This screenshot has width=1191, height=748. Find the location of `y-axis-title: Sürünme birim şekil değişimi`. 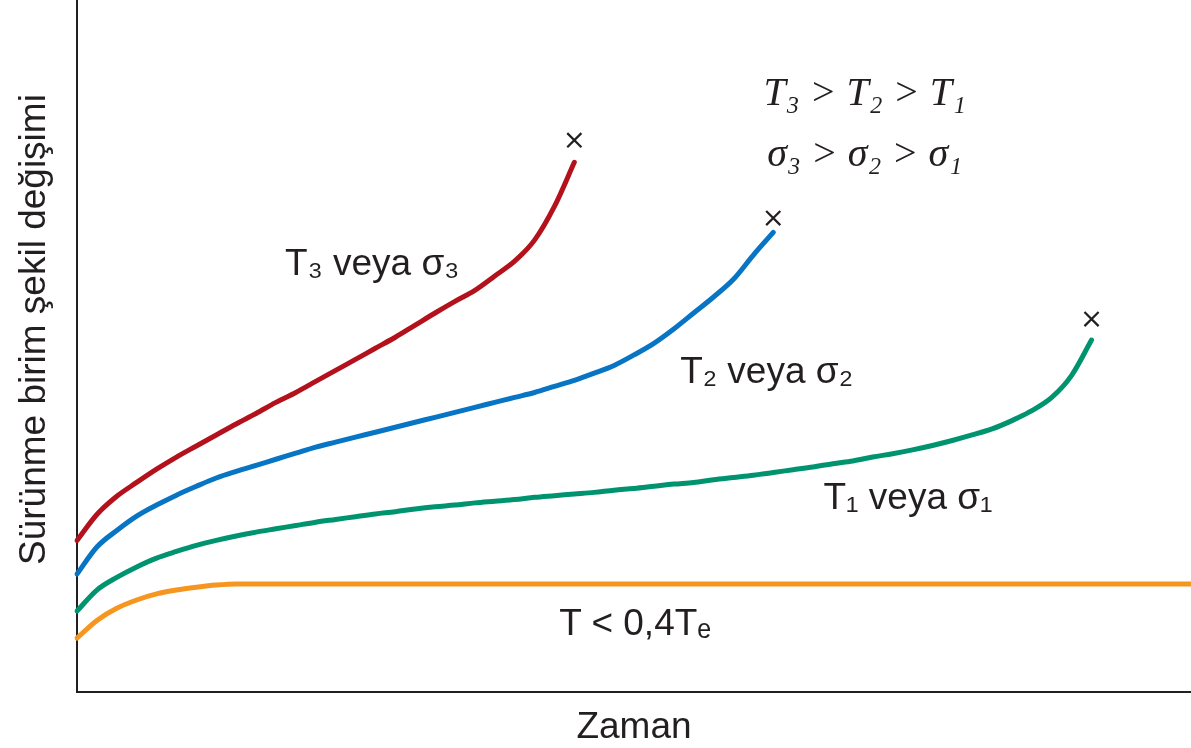

y-axis-title: Sürünme birim şekil değişimi is located at coordinates (32, 330).